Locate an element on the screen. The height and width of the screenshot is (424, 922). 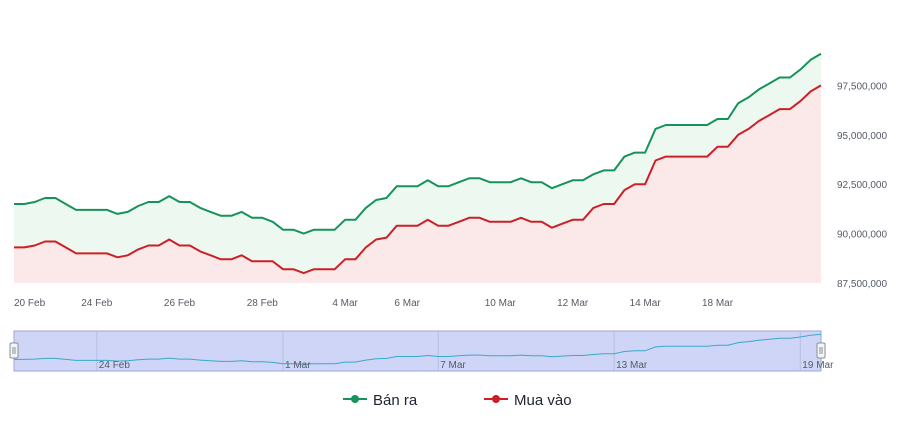
x-tick-label: 4 Mar is located at coordinates (345, 303).